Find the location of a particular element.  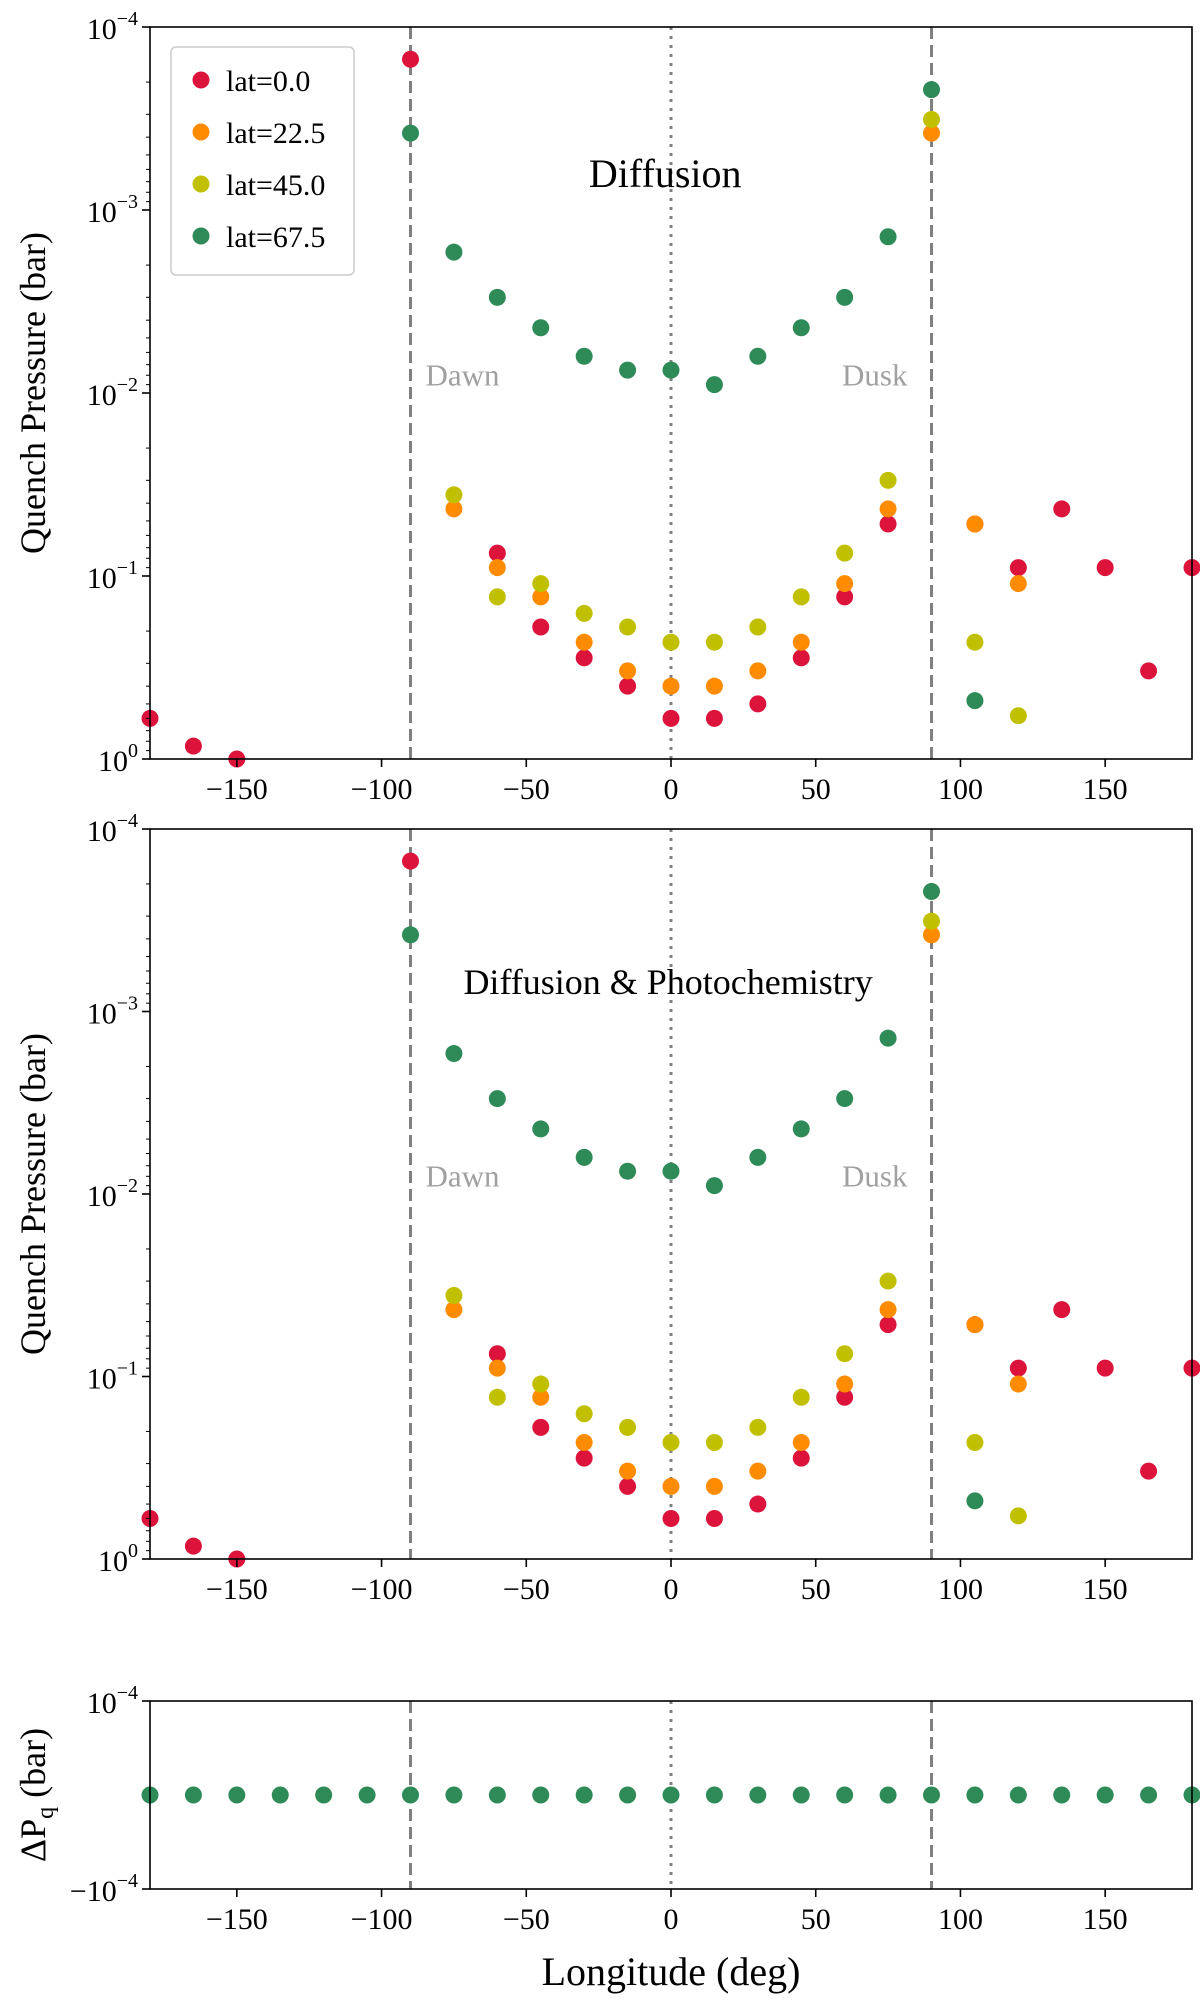

legend-frame is located at coordinates (262, 161).